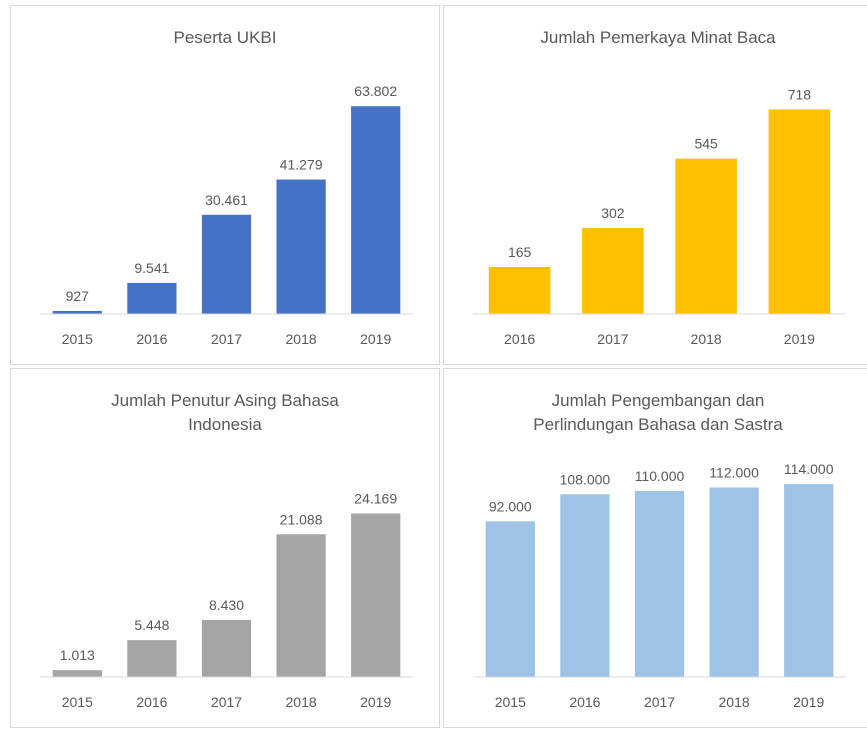  What do you see at coordinates (151, 268) in the screenshot?
I see `value-label: 9.541` at bounding box center [151, 268].